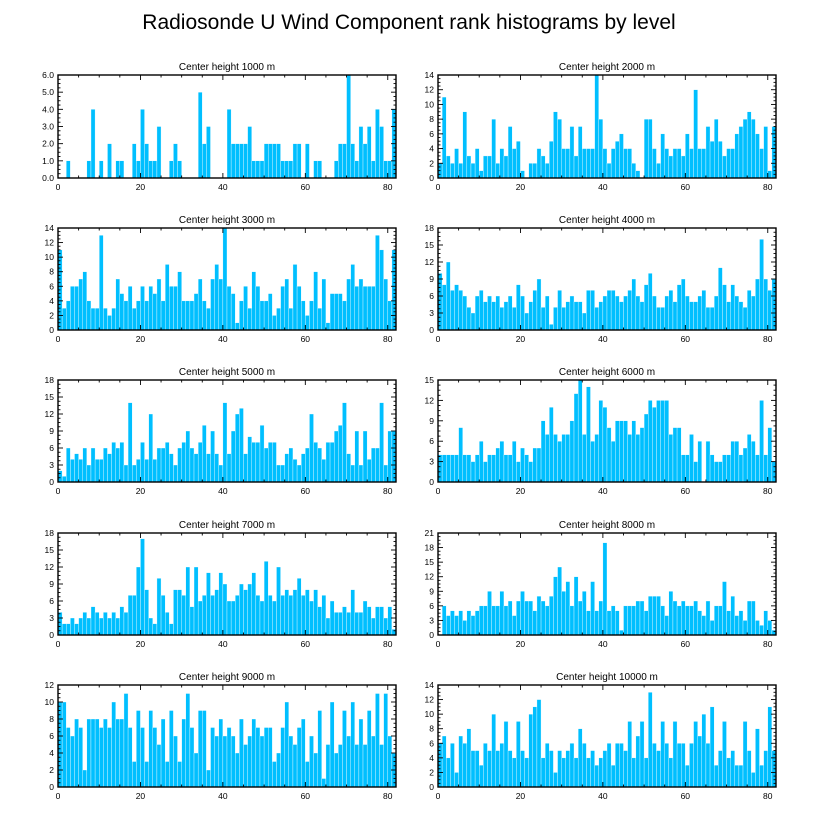 Image resolution: width=818 pixels, height=824 pixels. What do you see at coordinates (686, 491) in the screenshot?
I see `x-tick-label: 60` at bounding box center [686, 491].